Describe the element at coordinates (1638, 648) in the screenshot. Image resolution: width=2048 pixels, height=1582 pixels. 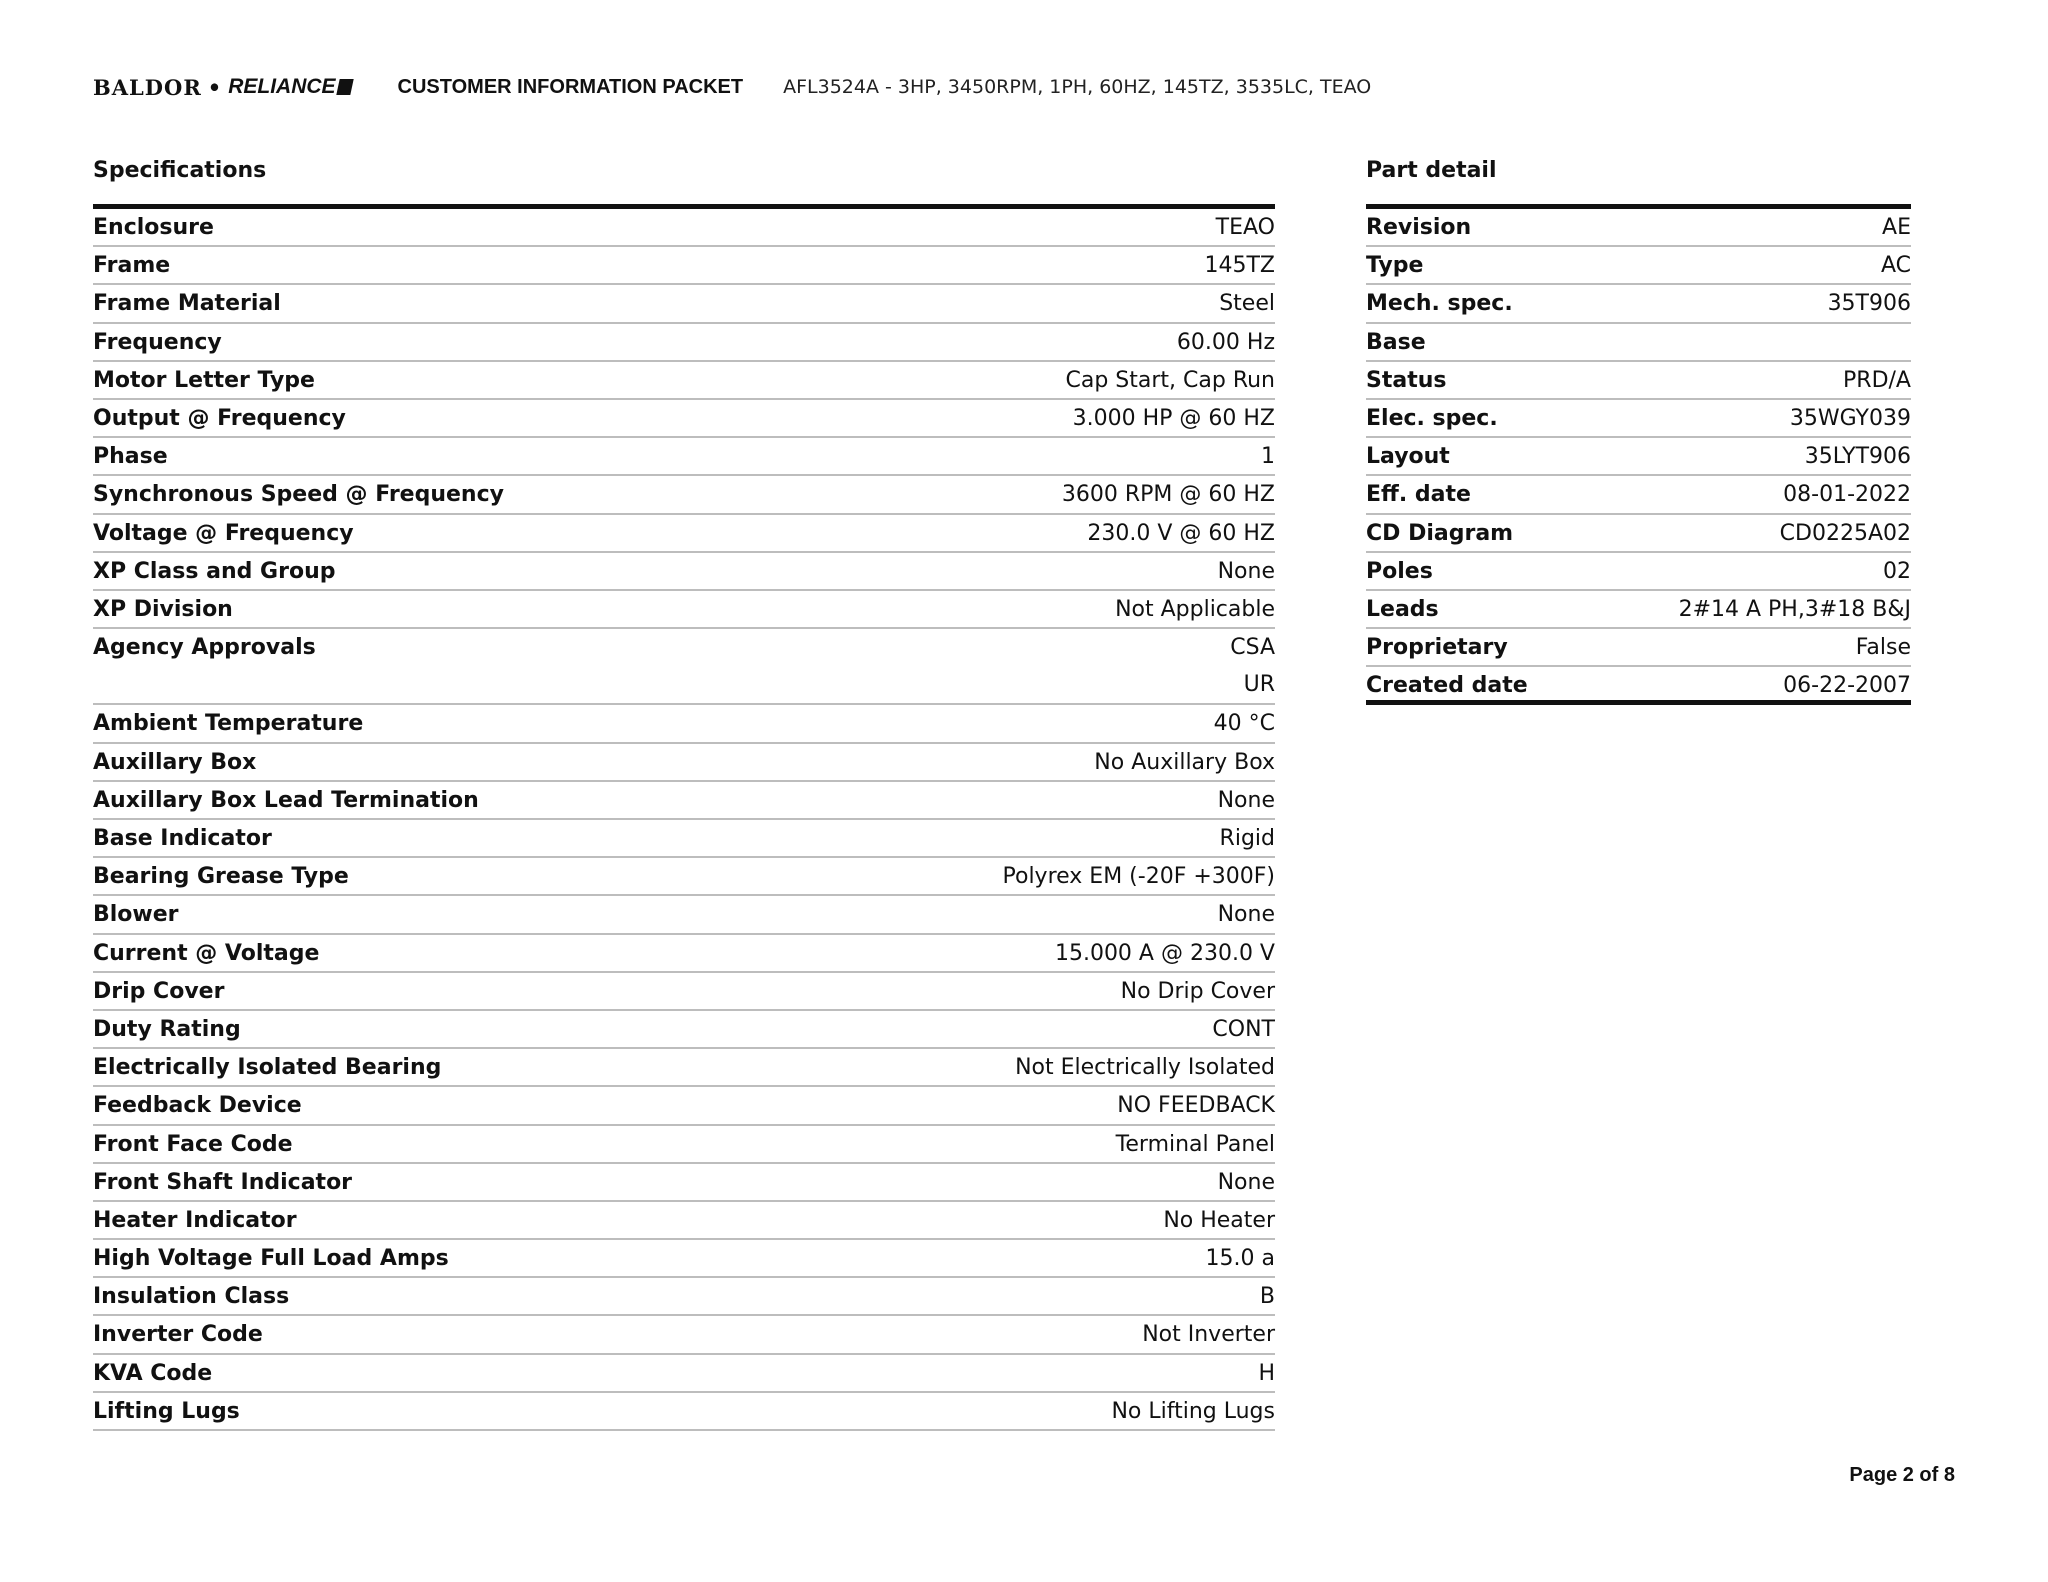
I see `table-row: Proprietary False` at that location.